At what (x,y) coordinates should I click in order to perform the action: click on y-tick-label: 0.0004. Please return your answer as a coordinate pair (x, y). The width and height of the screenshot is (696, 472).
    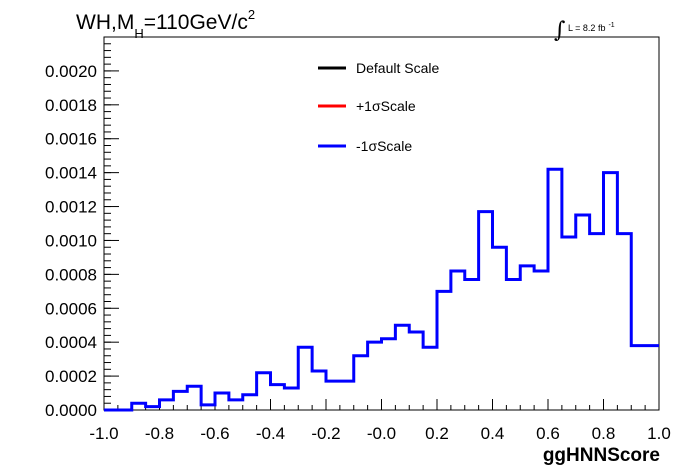
    Looking at the image, I should click on (71, 342).